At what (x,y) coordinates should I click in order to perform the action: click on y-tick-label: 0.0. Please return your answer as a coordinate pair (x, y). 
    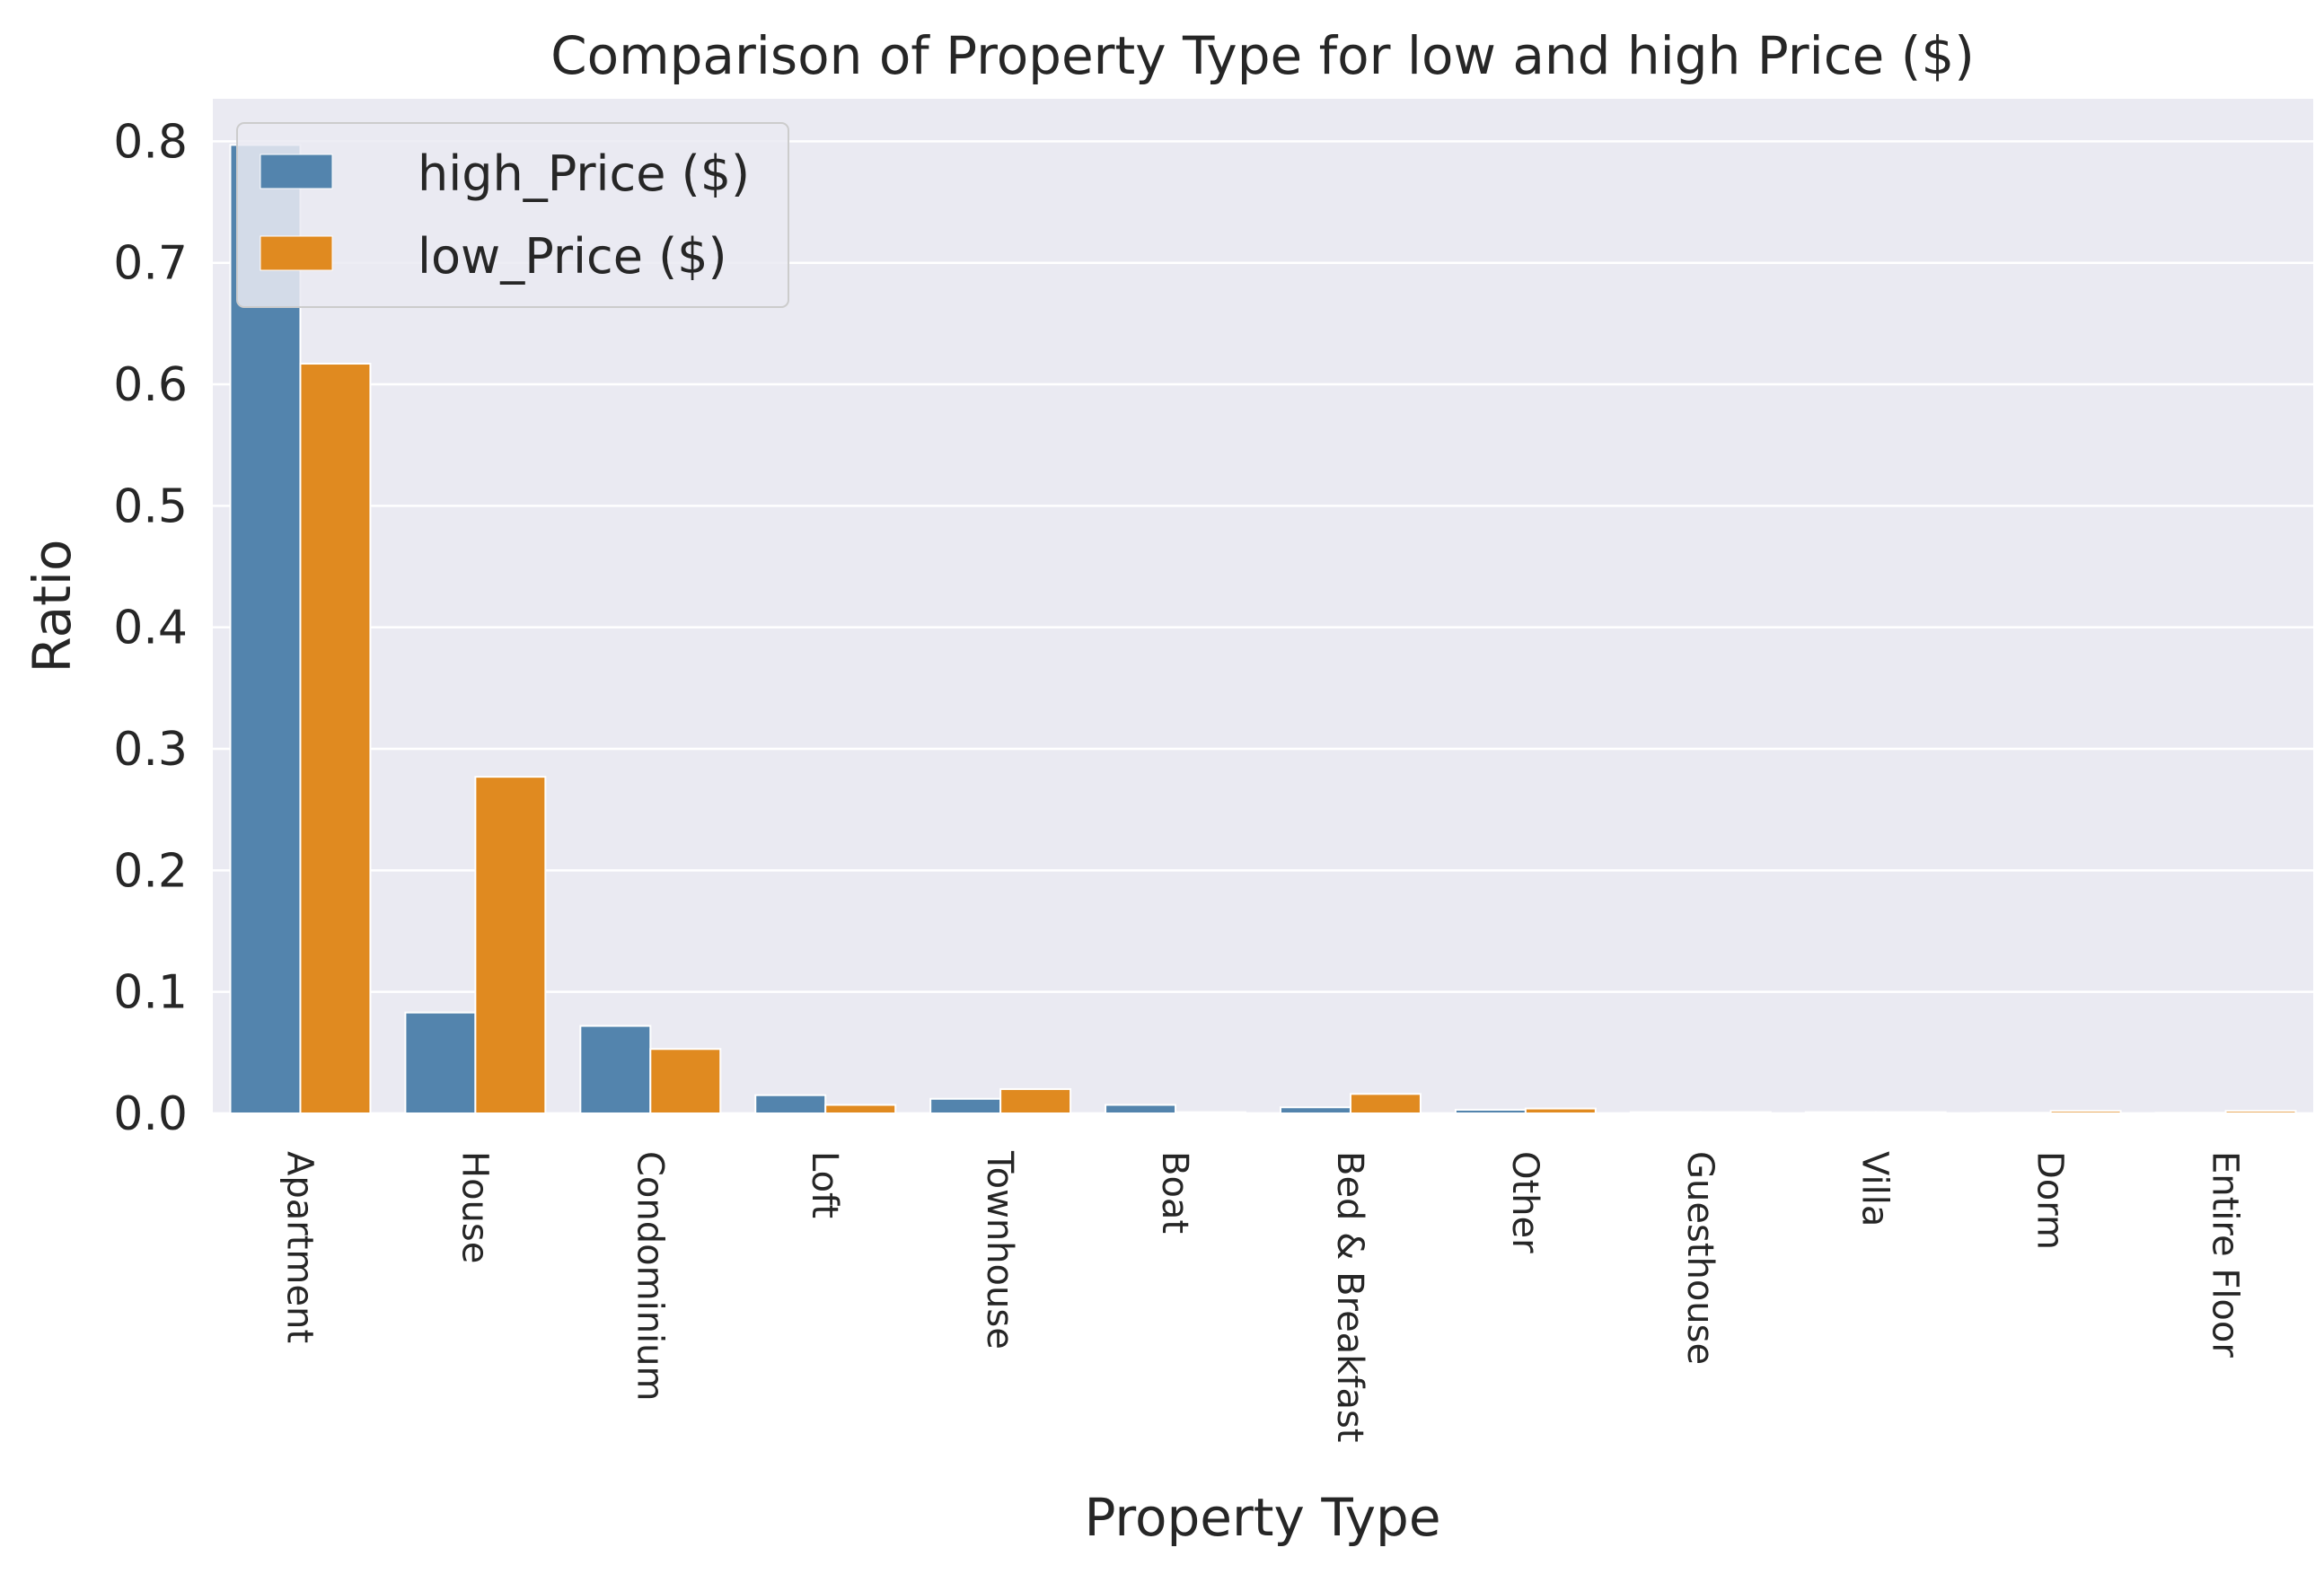
    Looking at the image, I should click on (151, 1114).